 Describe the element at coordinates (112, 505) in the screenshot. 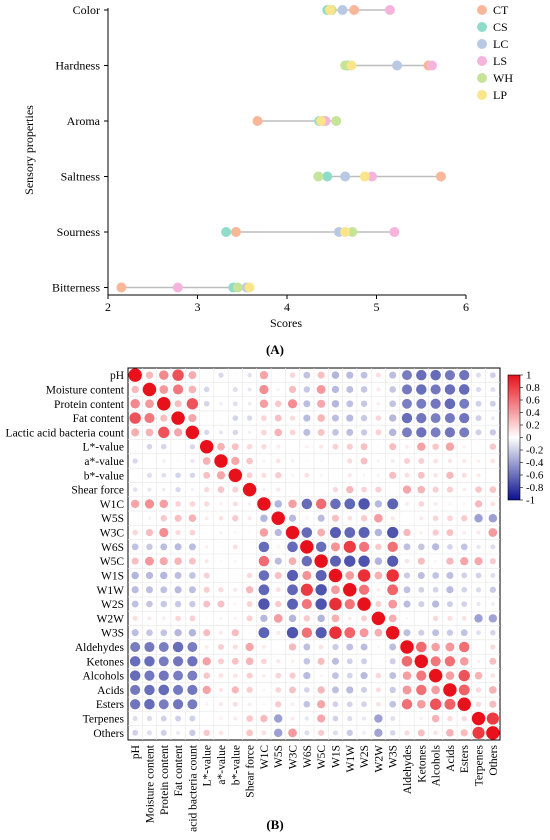

I see `b-row-label: W1C` at that location.